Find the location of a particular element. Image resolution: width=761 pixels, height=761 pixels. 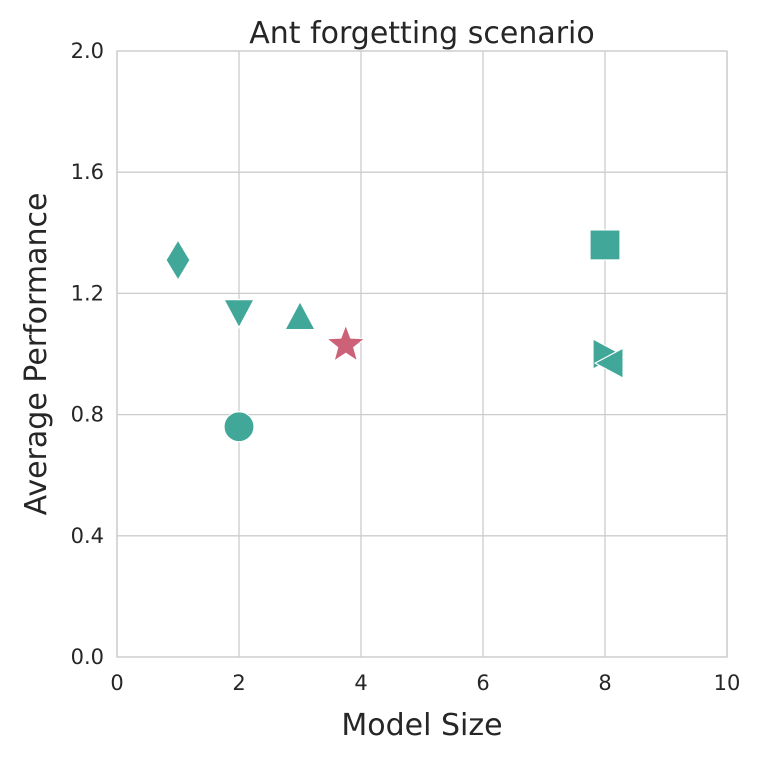

square-marker is located at coordinates (605, 245).